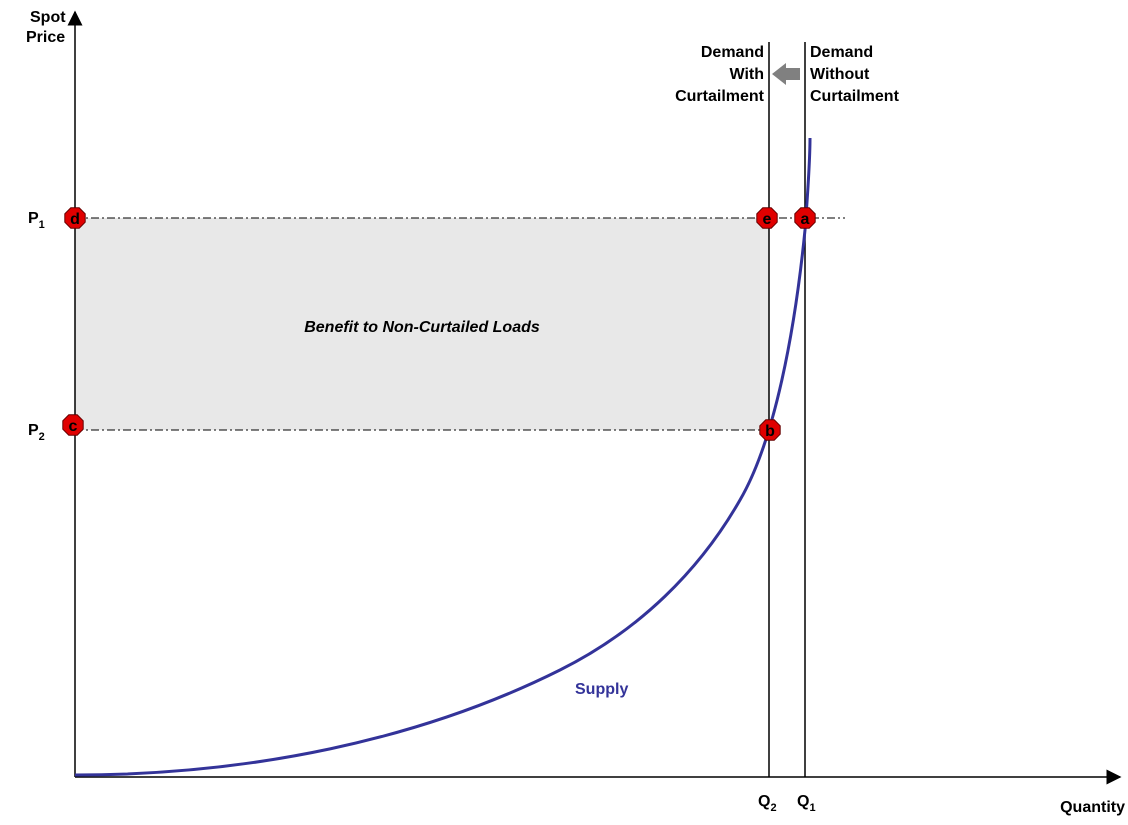  What do you see at coordinates (767, 803) in the screenshot?
I see `q2-label: Q2` at bounding box center [767, 803].